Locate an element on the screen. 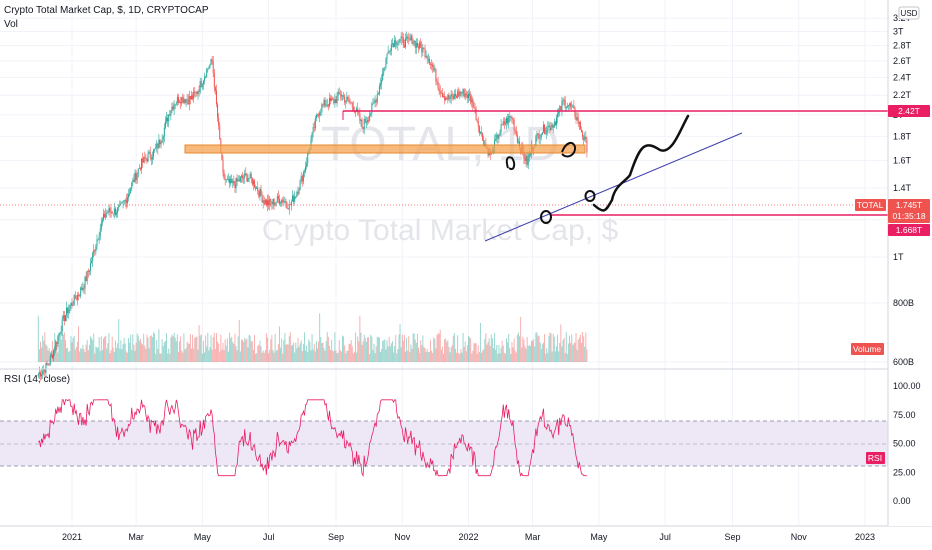 The image size is (932, 550). support-trendline is located at coordinates (613, 187).